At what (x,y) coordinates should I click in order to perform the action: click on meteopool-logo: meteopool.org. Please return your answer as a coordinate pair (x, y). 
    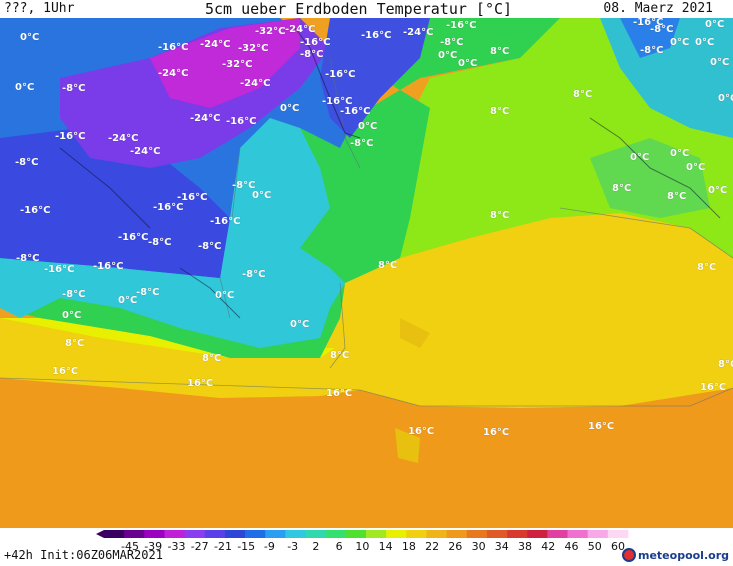
    Looking at the image, I should click on (675, 555).